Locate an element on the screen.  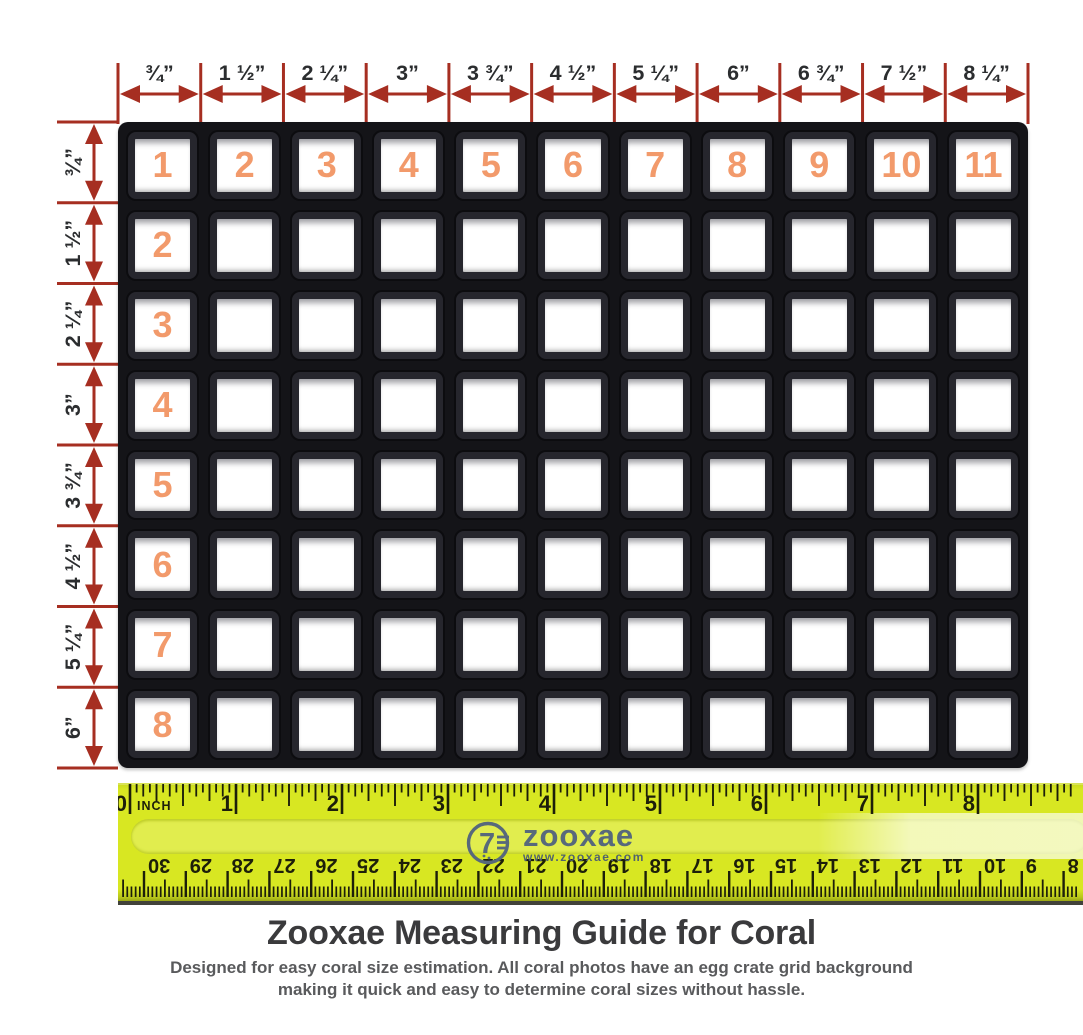
left-dimension-label: 1 ½” is located at coordinates (73, 243).